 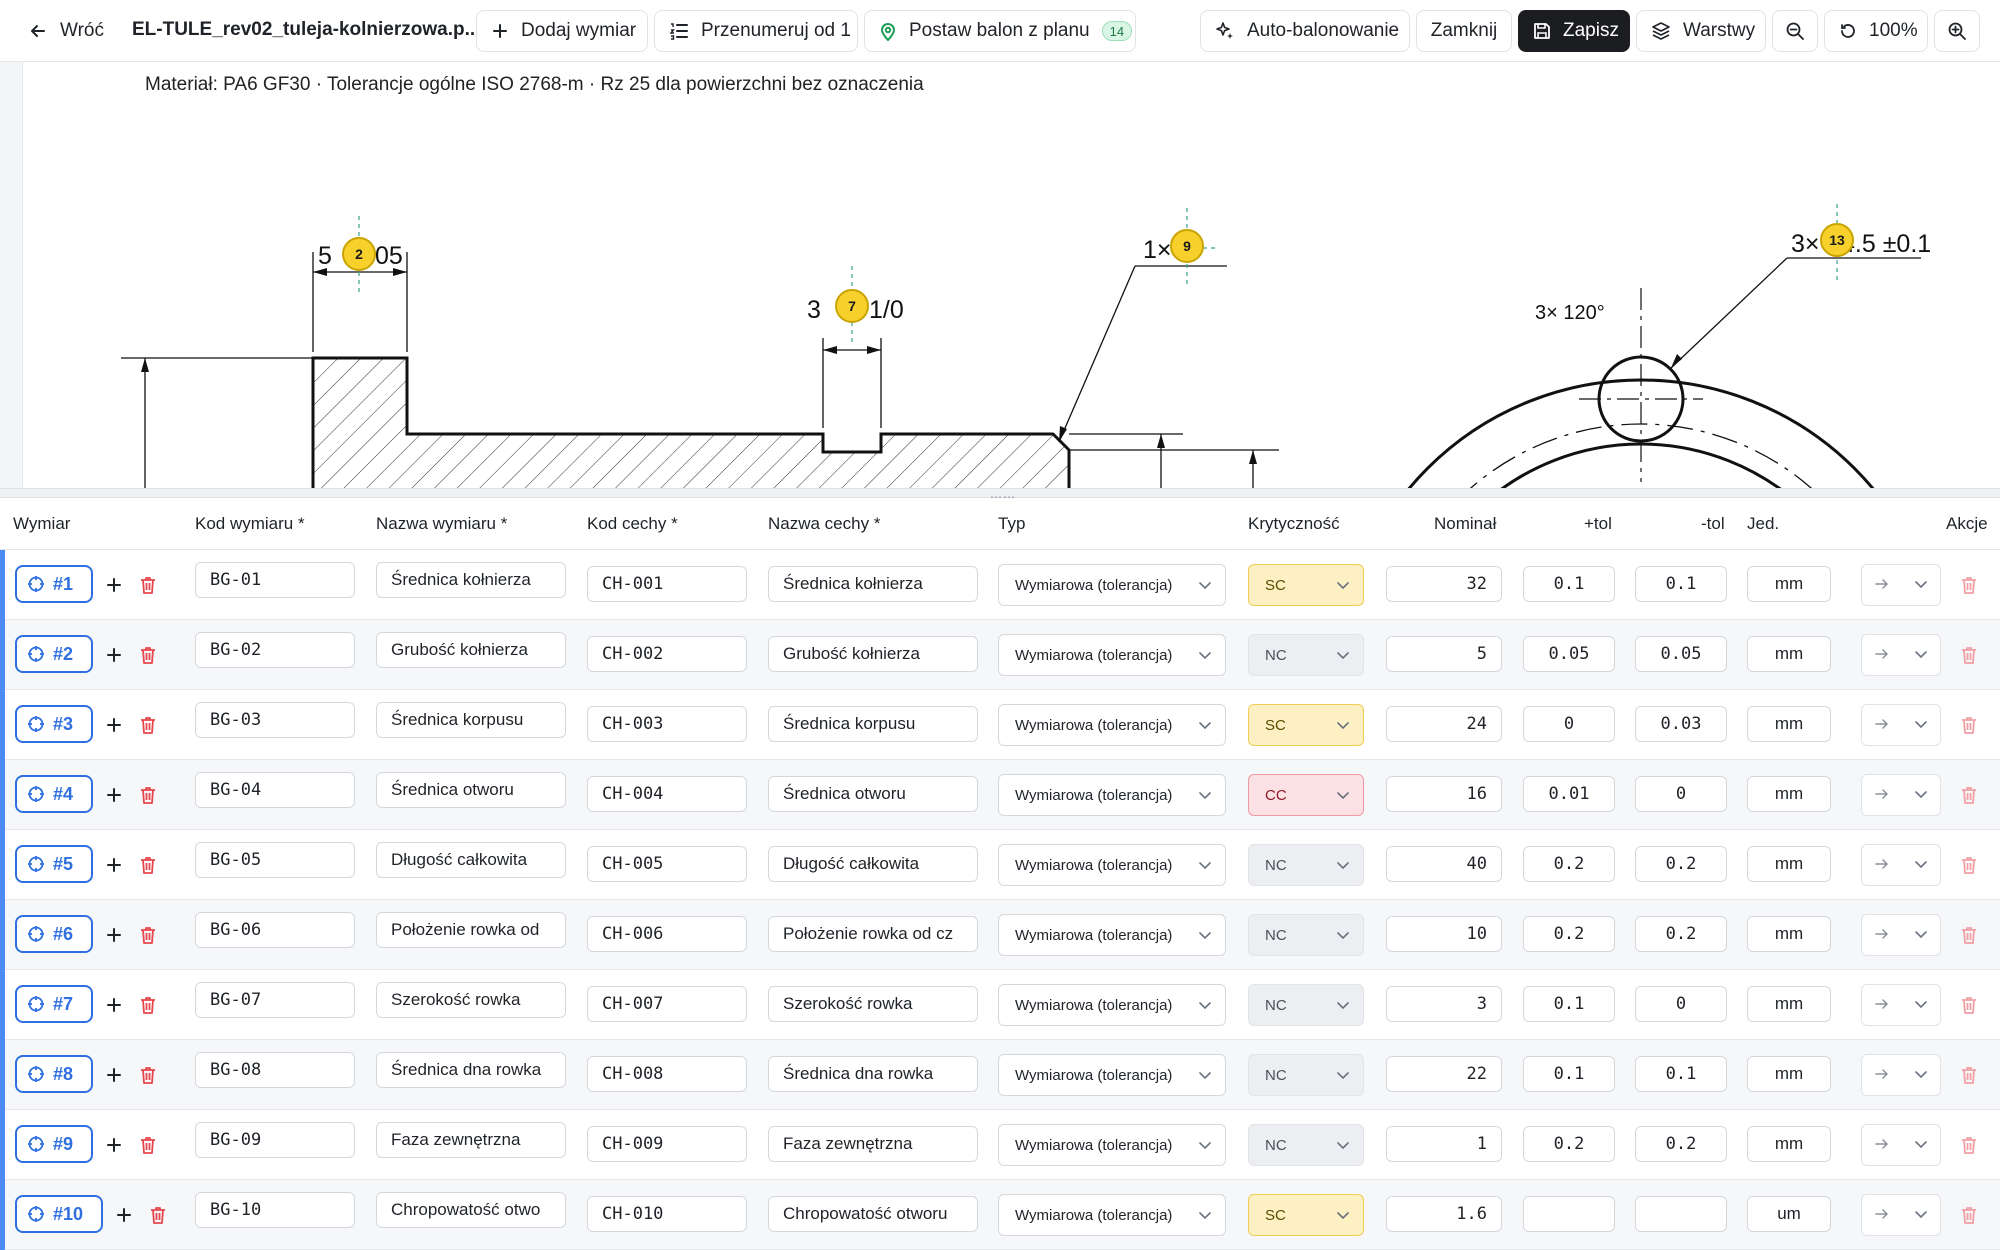 What do you see at coordinates (1305, 31) in the screenshot?
I see `auto-balloon-button: Auto-balonowanie` at bounding box center [1305, 31].